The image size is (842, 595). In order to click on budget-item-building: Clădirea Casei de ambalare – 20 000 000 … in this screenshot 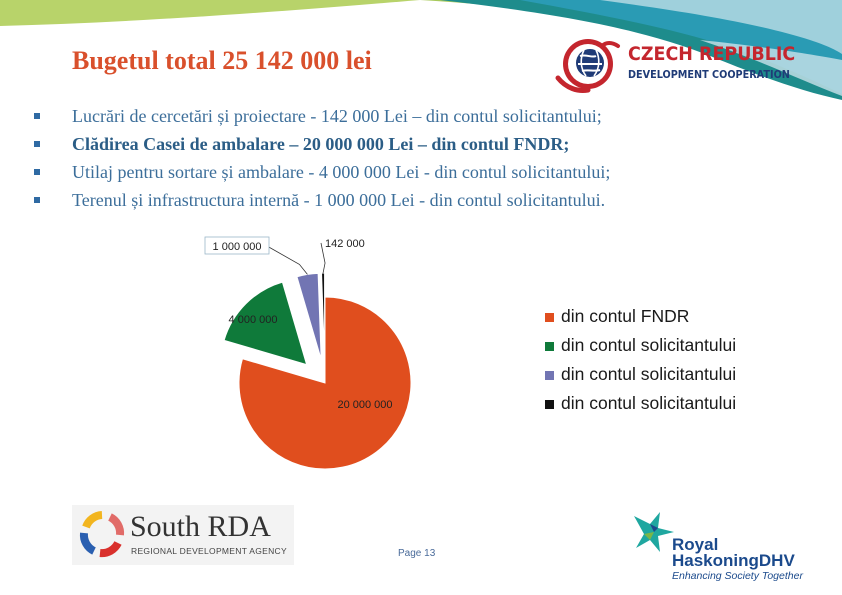, I will do `click(320, 144)`.